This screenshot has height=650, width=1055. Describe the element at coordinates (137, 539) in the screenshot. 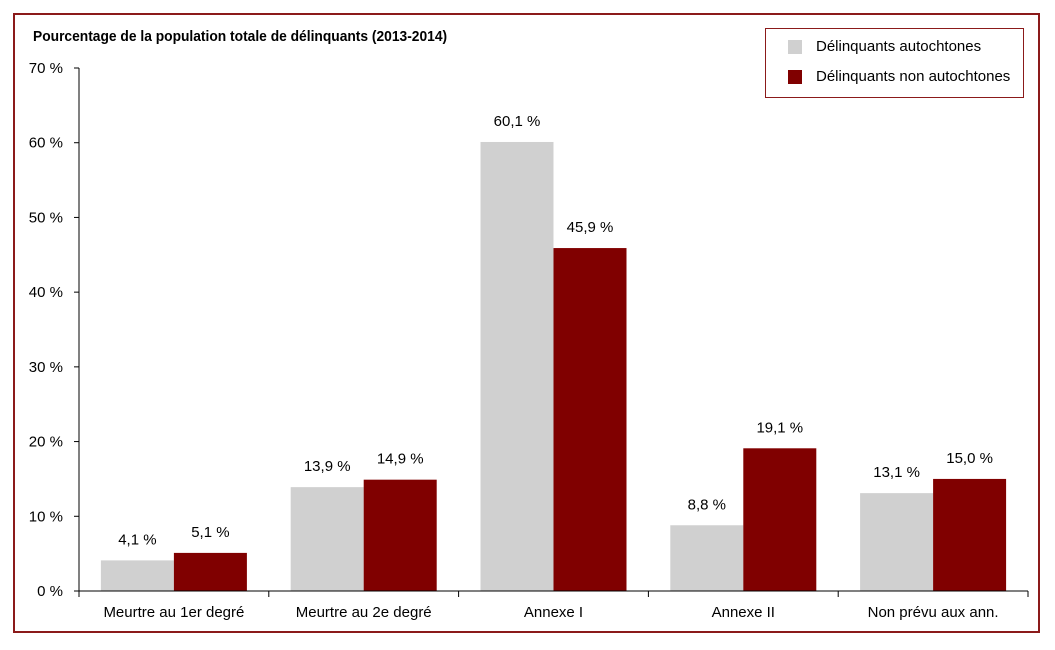

I see `data-label-s0-c0: 4,1 %` at that location.